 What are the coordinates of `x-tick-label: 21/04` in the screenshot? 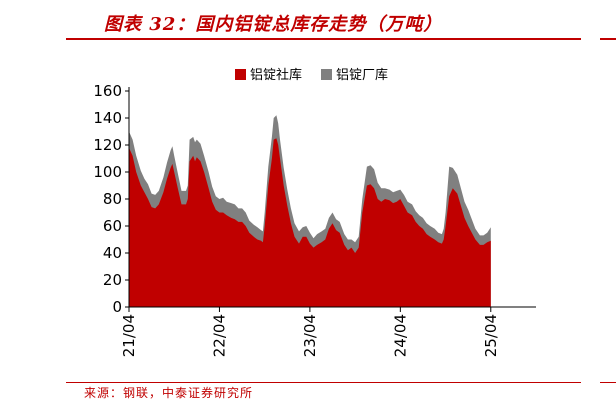 It's located at (129, 335).